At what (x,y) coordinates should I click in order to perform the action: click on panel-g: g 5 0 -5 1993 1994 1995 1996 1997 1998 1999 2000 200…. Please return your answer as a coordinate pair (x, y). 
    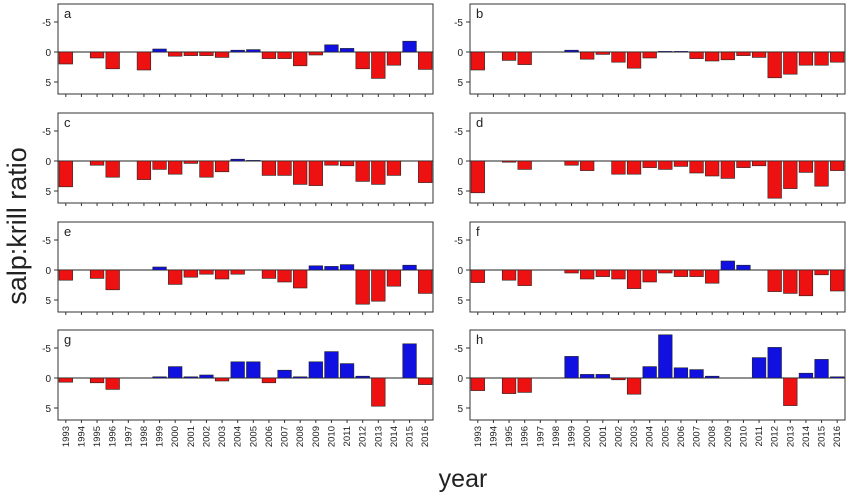
    Looking at the image, I should click on (238, 388).